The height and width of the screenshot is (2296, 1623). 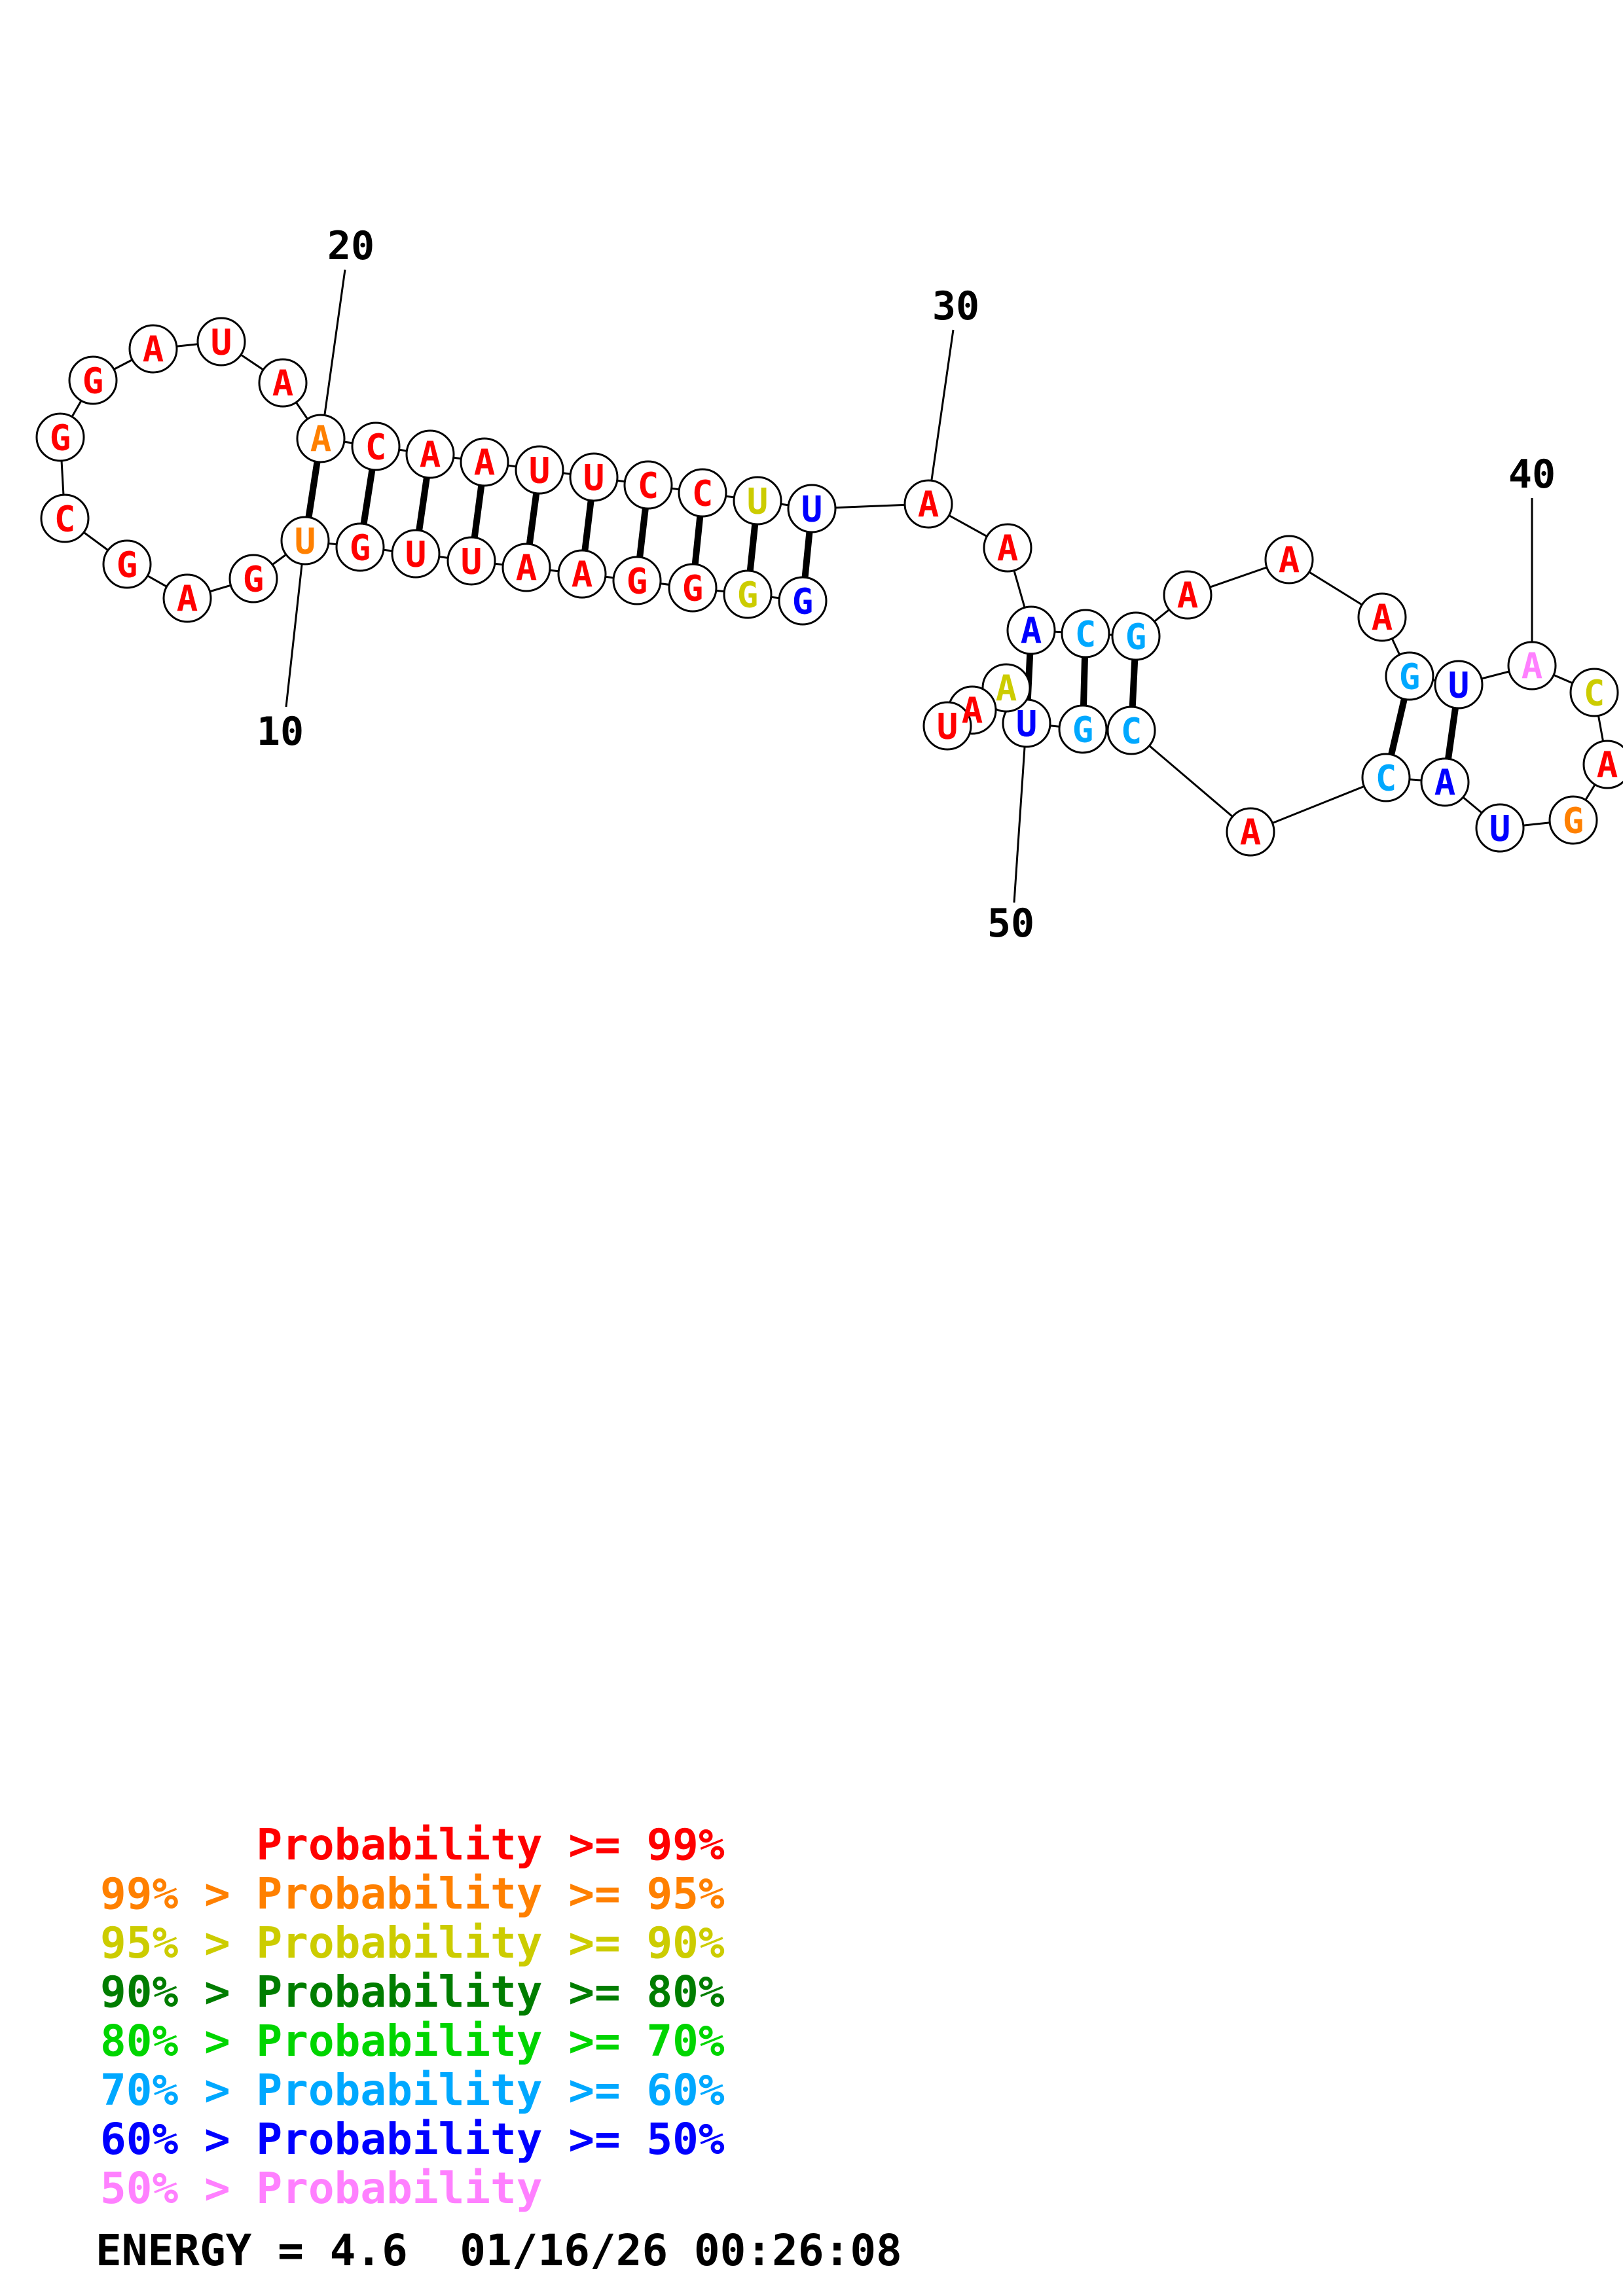 What do you see at coordinates (412, 1894) in the screenshot?
I see `legend-row-1: 99% > Probability >= 95%` at bounding box center [412, 1894].